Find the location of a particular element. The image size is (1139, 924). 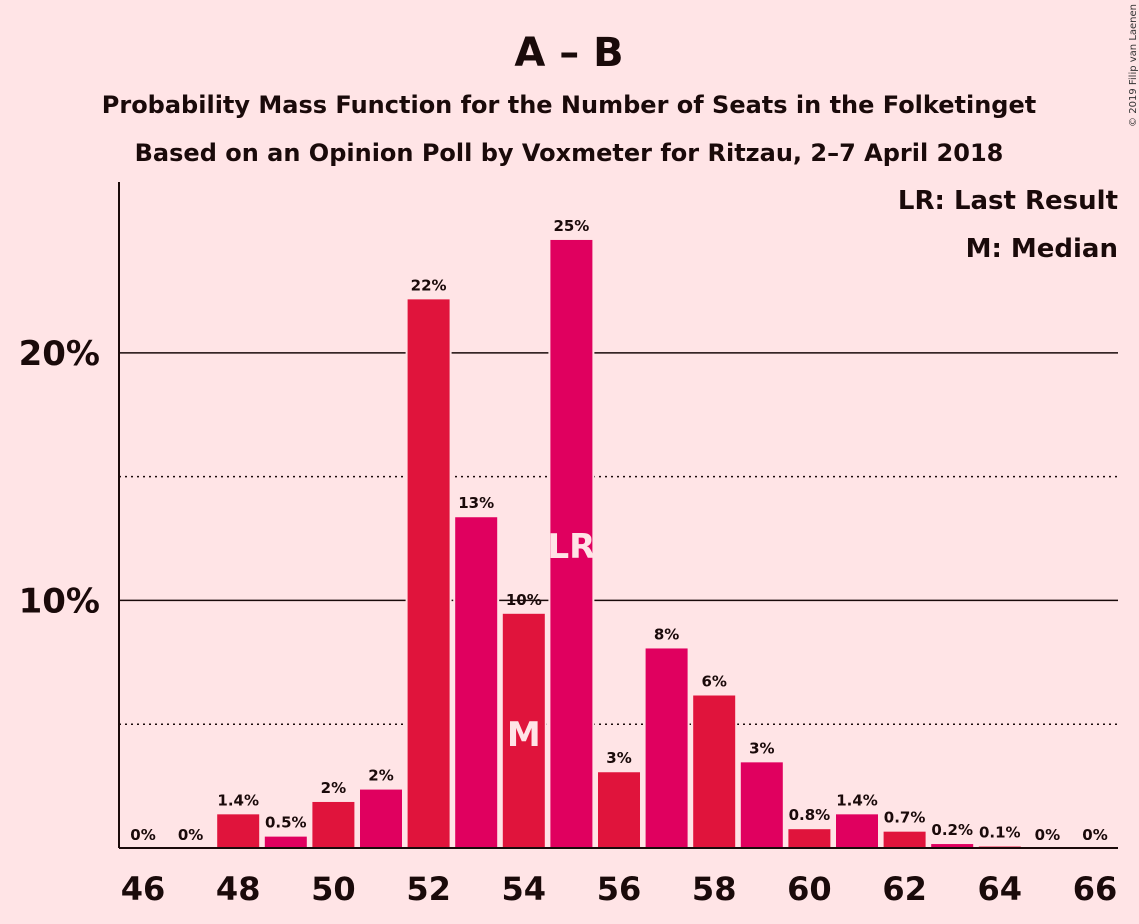

x-tick-labels: 46 48 50 52 54 56 58 60 62 64 66 is located at coordinates (619, 889).